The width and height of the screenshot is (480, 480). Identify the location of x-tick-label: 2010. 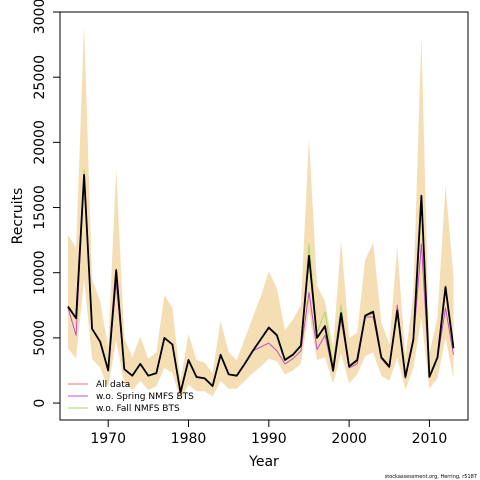
(430, 439).